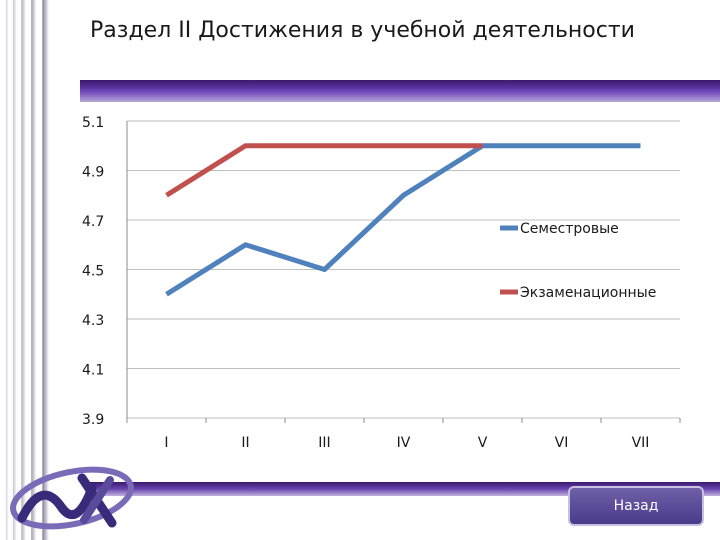  What do you see at coordinates (404, 443) in the screenshot?
I see `x-tick-label: IV` at bounding box center [404, 443].